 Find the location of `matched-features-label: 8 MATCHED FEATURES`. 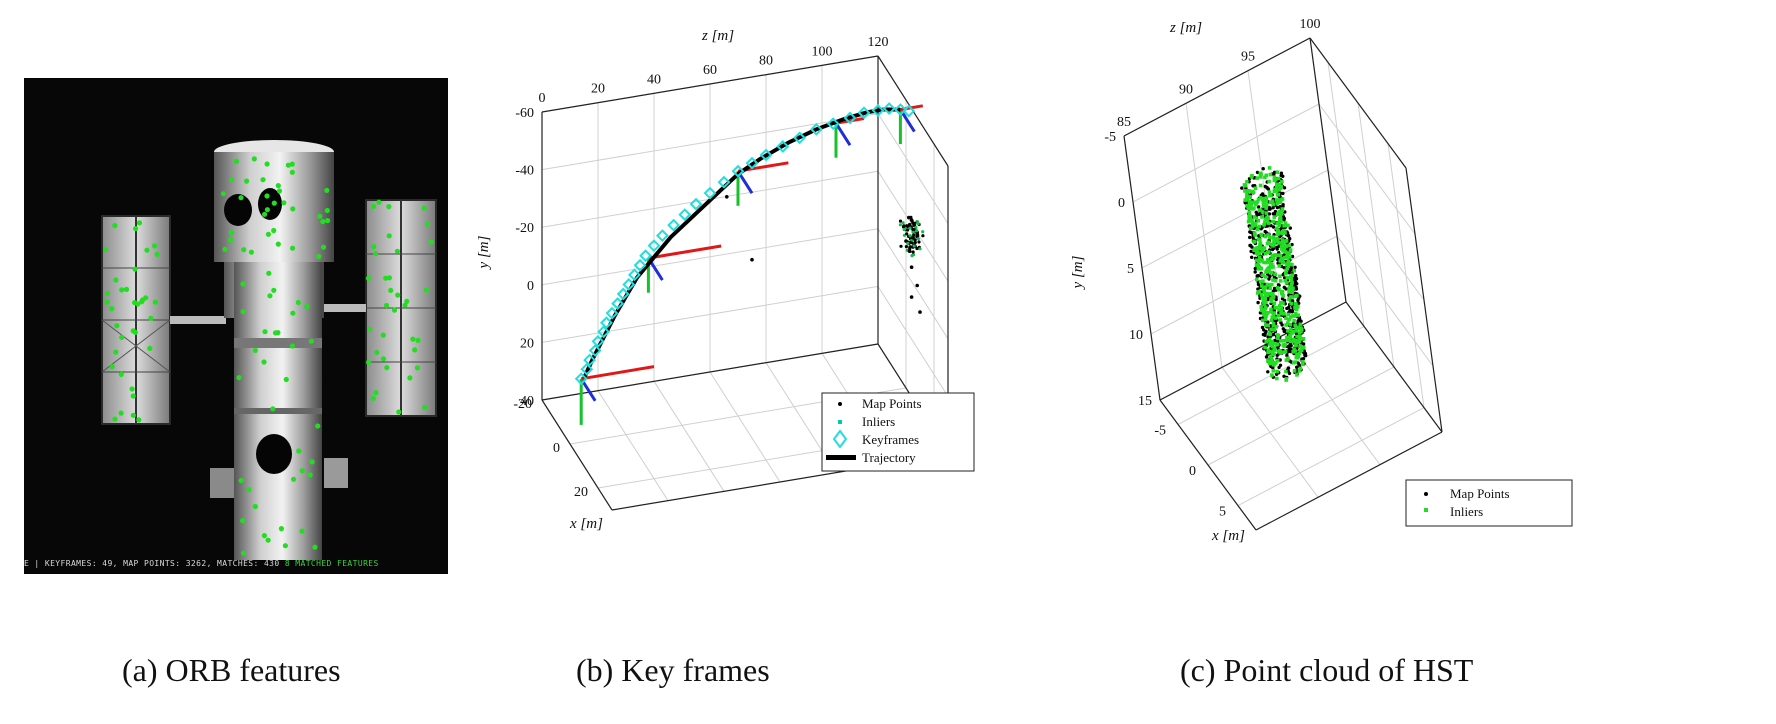

matched-features-label: 8 MATCHED FEATURES is located at coordinates (331, 563).